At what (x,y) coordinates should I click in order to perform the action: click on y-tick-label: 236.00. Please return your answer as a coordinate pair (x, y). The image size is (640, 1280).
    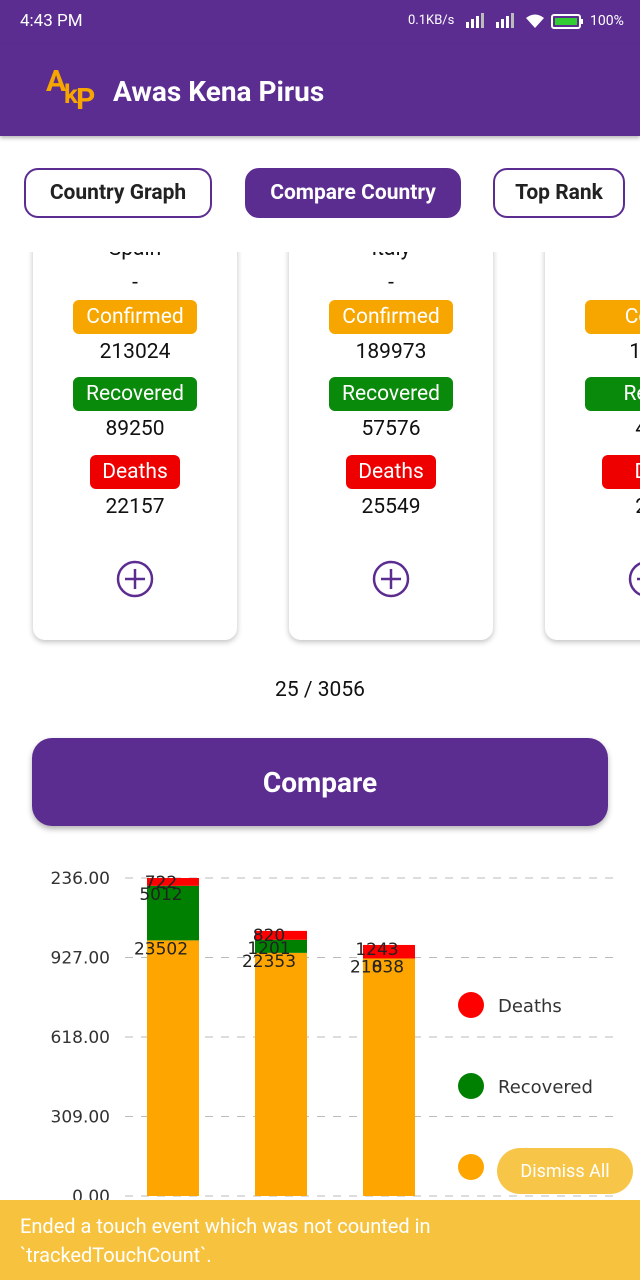
    Looking at the image, I should click on (80, 879).